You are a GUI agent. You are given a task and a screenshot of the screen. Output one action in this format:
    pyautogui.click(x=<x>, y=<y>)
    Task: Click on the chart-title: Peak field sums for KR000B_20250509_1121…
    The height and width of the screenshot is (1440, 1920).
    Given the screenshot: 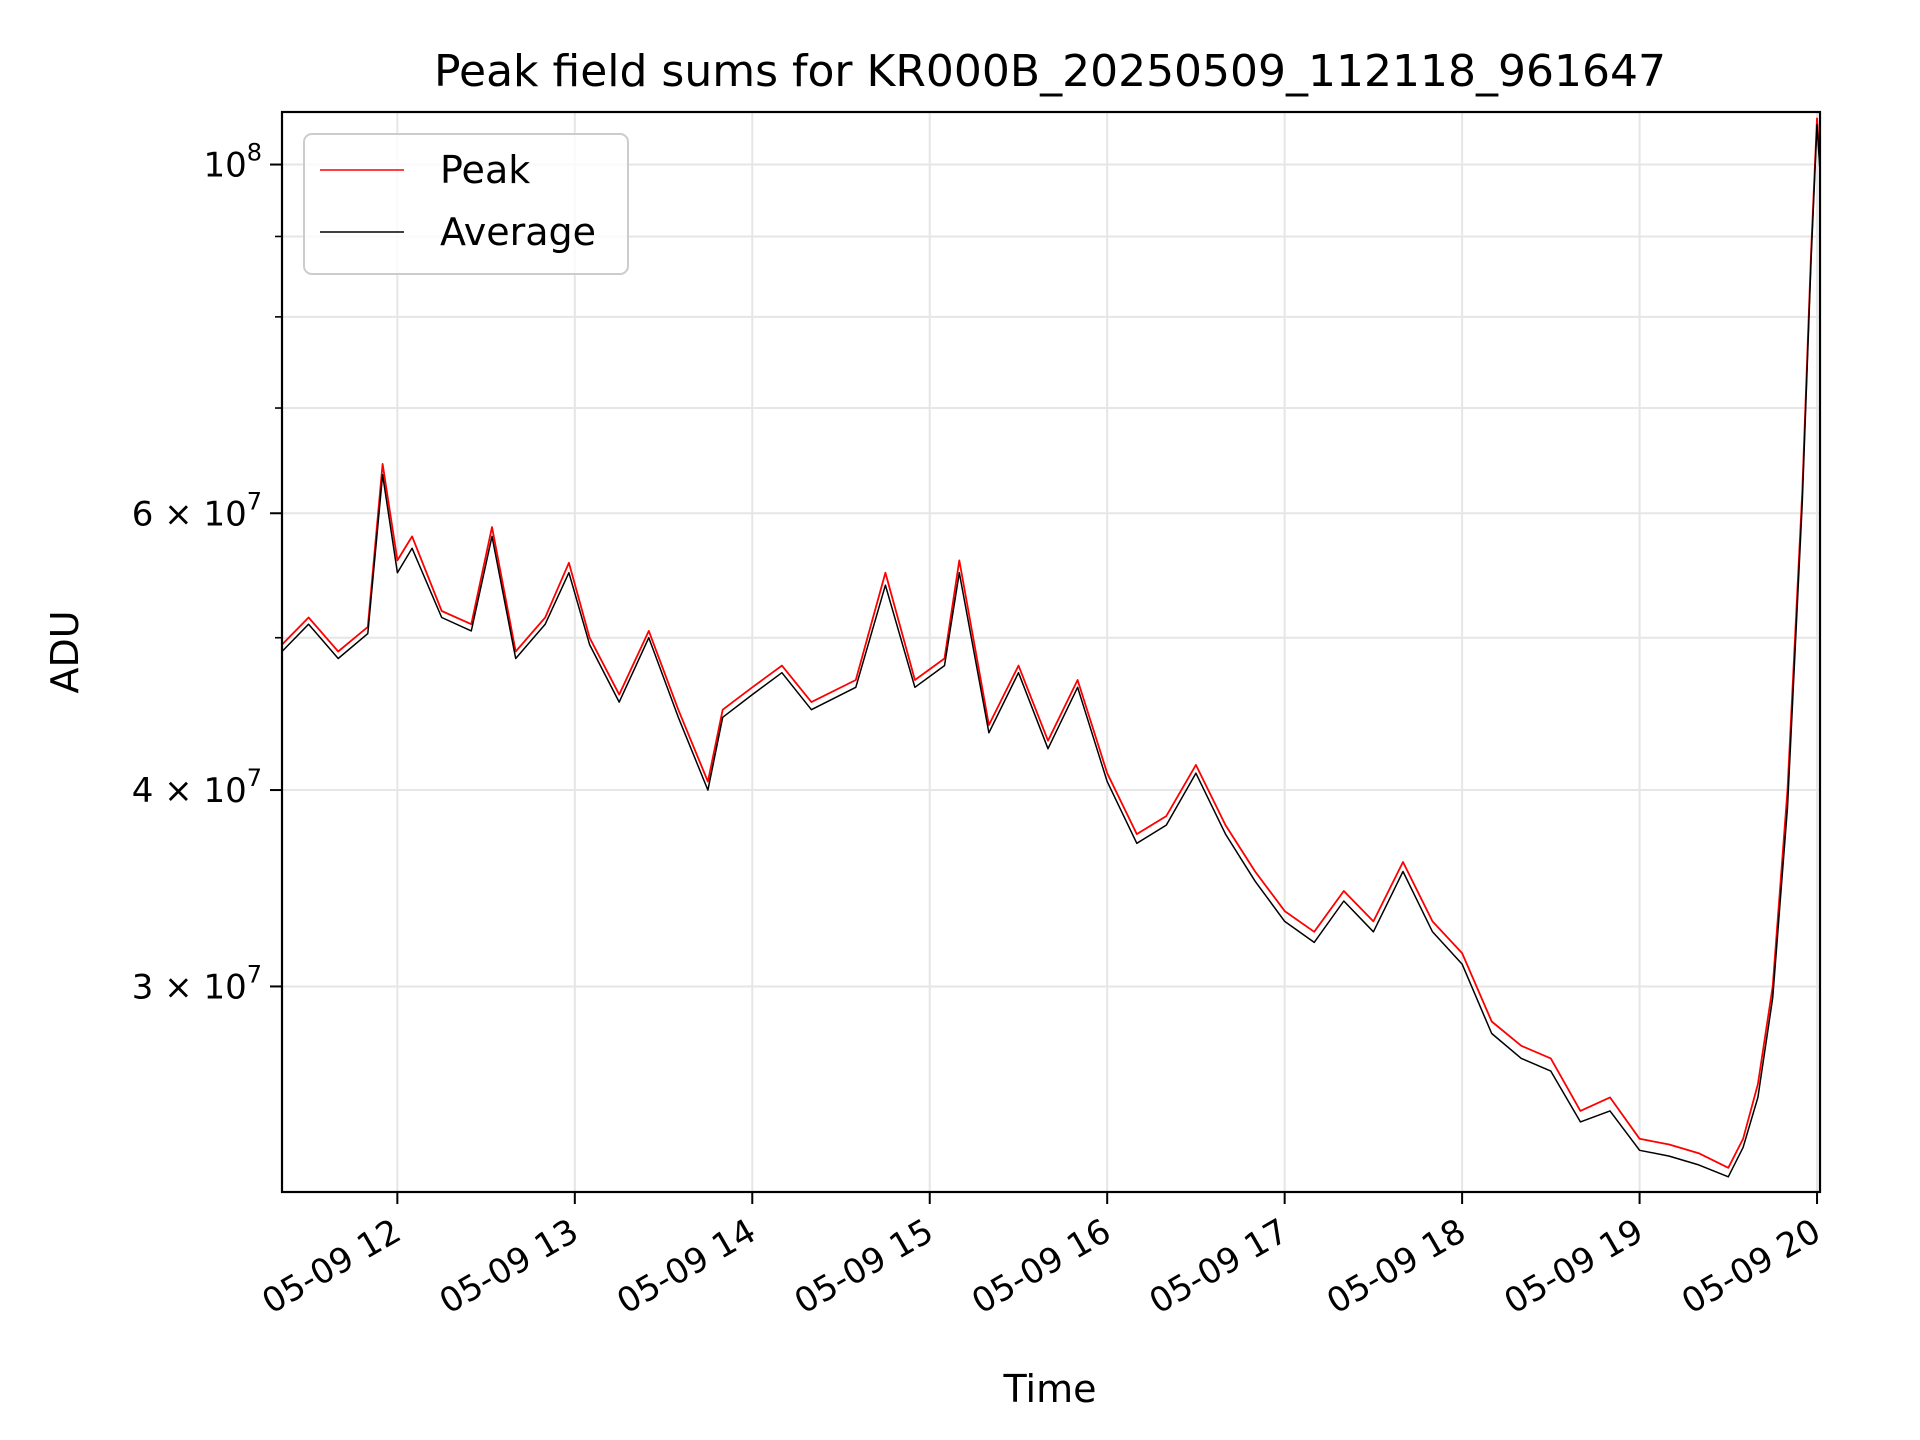 What is the action you would take?
    pyautogui.click(x=1050, y=71)
    